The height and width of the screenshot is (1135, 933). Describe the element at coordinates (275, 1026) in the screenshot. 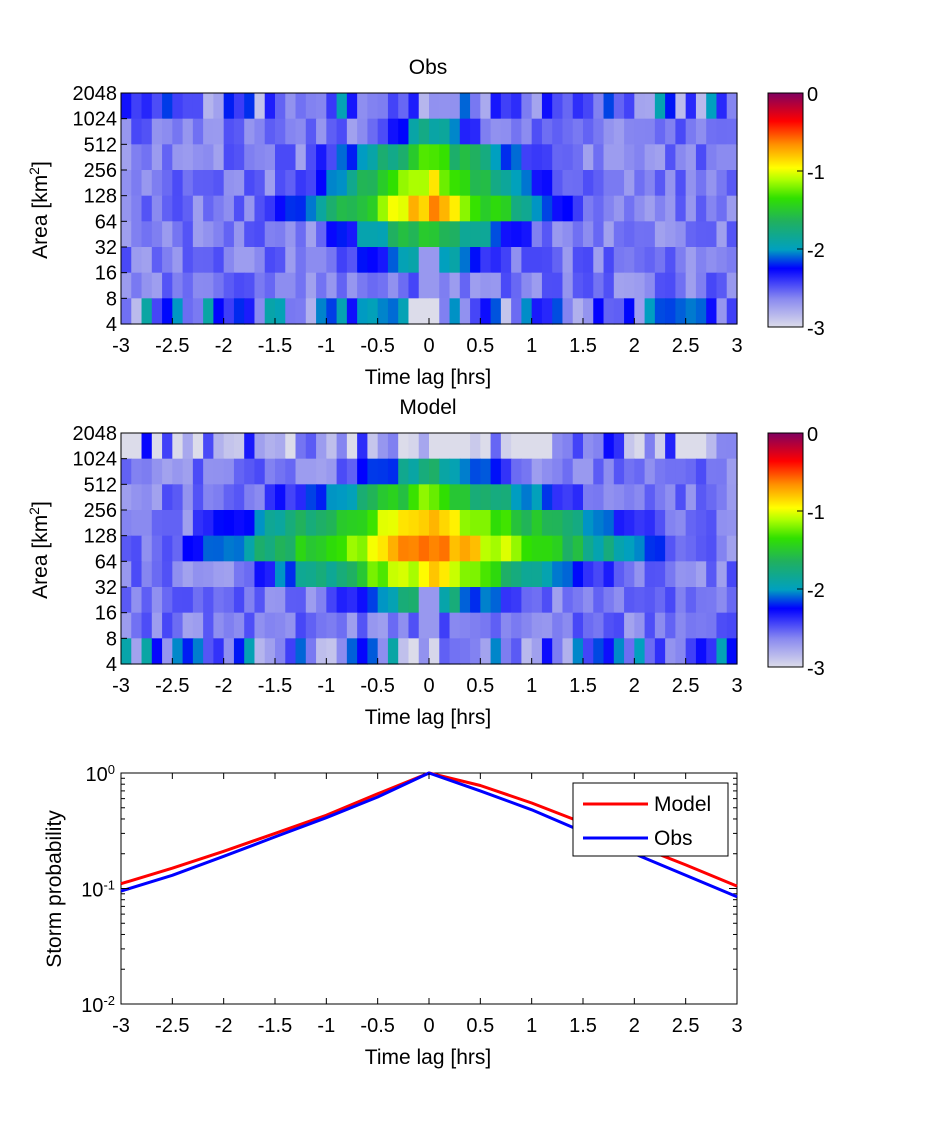

I see `x-tick-label: -1.5` at that location.